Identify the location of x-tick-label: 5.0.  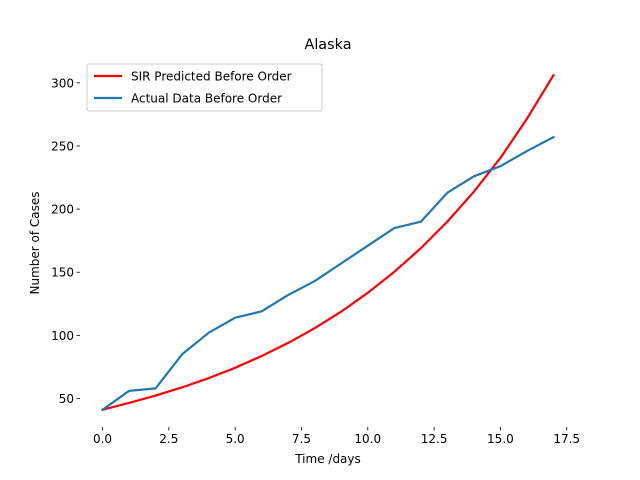
(235, 439).